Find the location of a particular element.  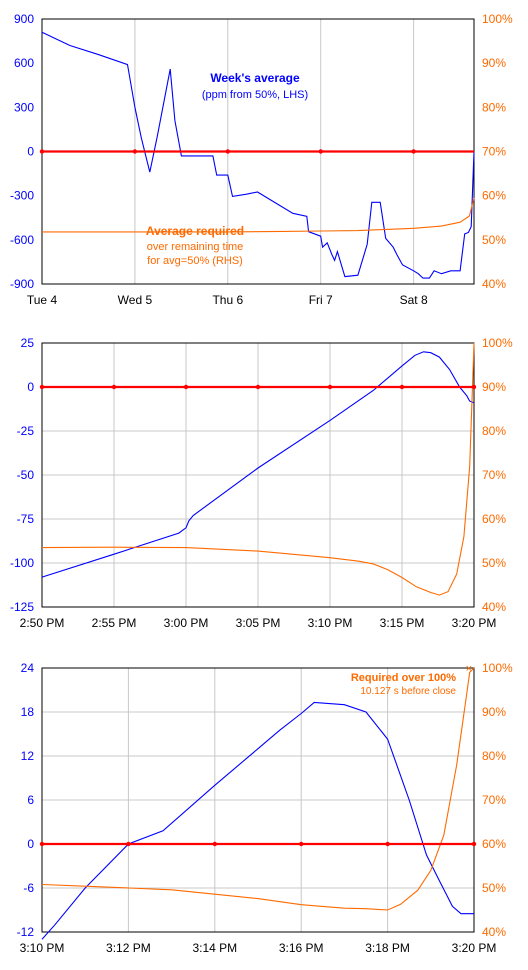

x-axis-tick-label: 3:12 PM is located at coordinates (128, 948).